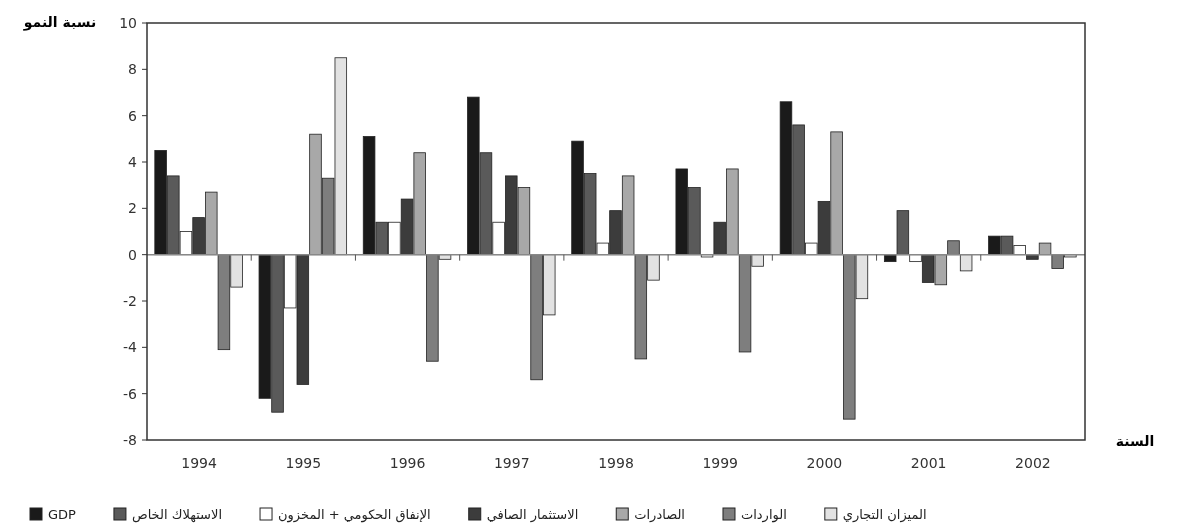 The image size is (1186, 531). Describe the element at coordinates (824, 463) in the screenshot. I see `x-tick-label: 2000` at that location.